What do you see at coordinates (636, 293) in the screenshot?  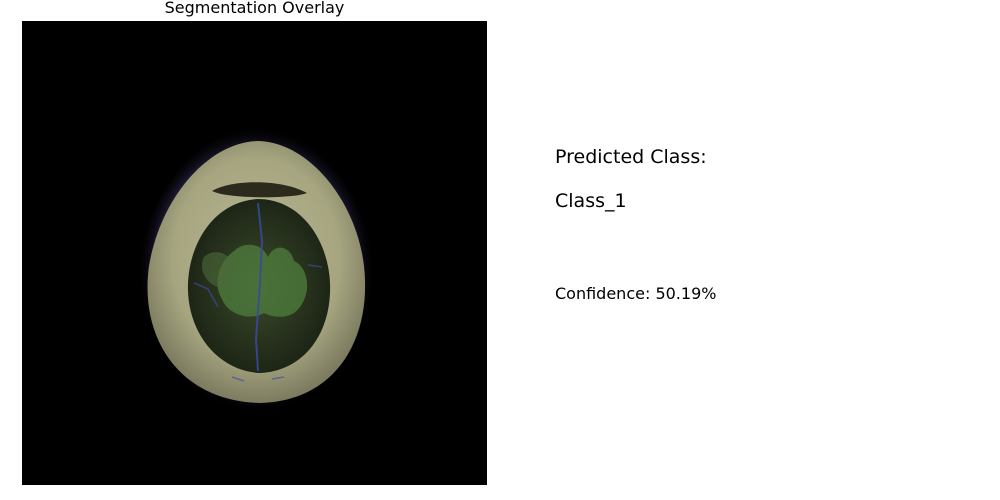 I see `confidence-text: Confidence: 50.19%` at bounding box center [636, 293].